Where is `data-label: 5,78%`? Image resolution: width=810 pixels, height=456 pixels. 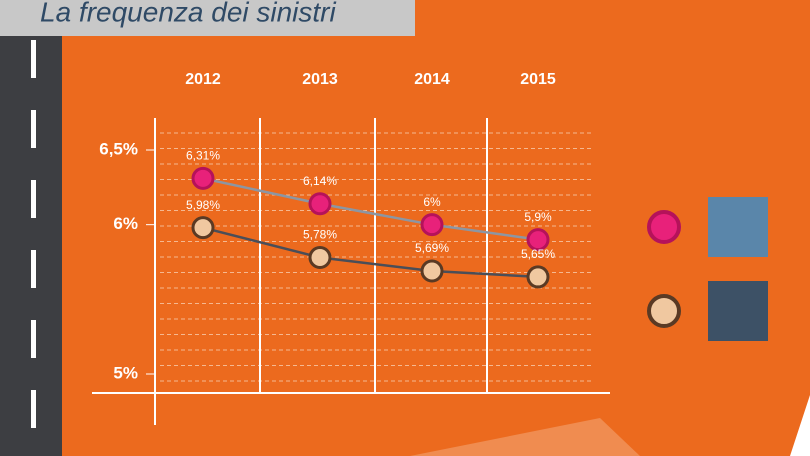 data-label: 5,78% is located at coordinates (320, 235).